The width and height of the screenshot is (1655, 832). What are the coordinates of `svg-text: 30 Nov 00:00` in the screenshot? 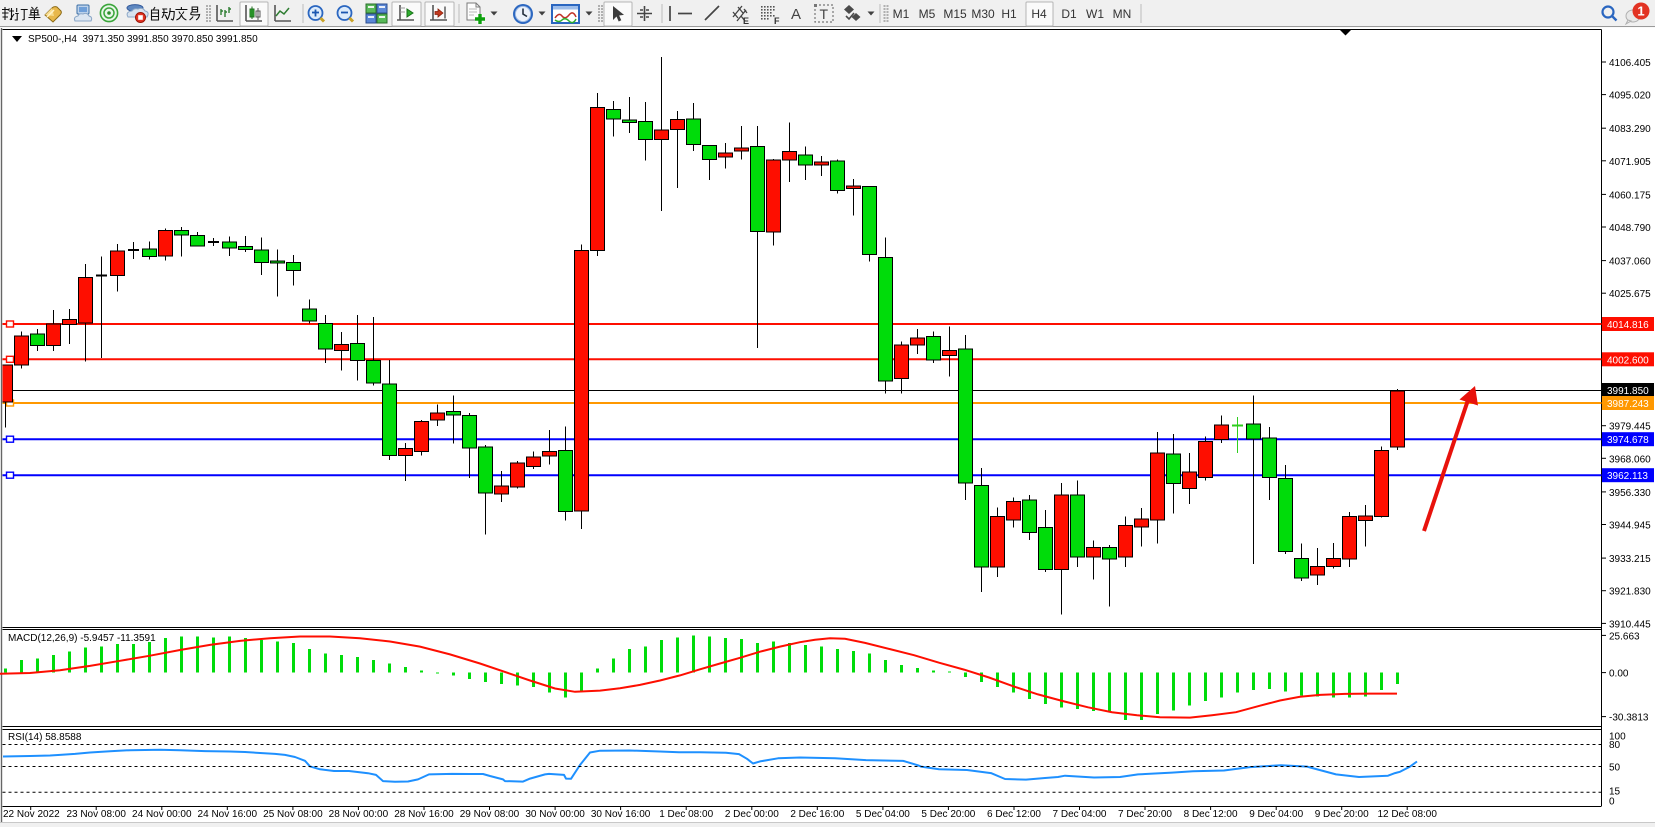 It's located at (555, 814).